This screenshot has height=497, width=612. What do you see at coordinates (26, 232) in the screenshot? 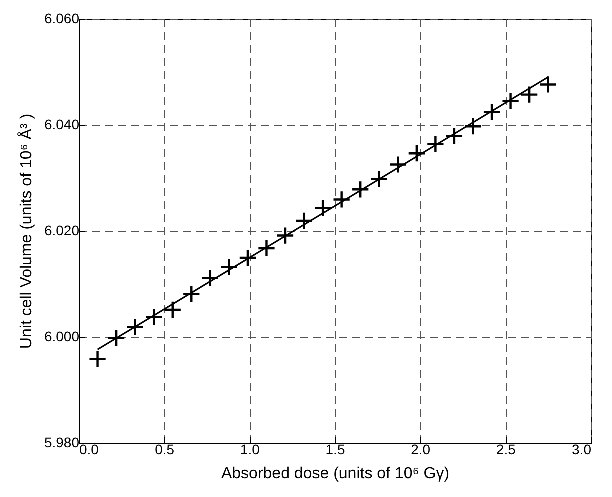
I see `y-axis-title: Unit cell Volume (units of 10⁶ Å³ )` at bounding box center [26, 232].